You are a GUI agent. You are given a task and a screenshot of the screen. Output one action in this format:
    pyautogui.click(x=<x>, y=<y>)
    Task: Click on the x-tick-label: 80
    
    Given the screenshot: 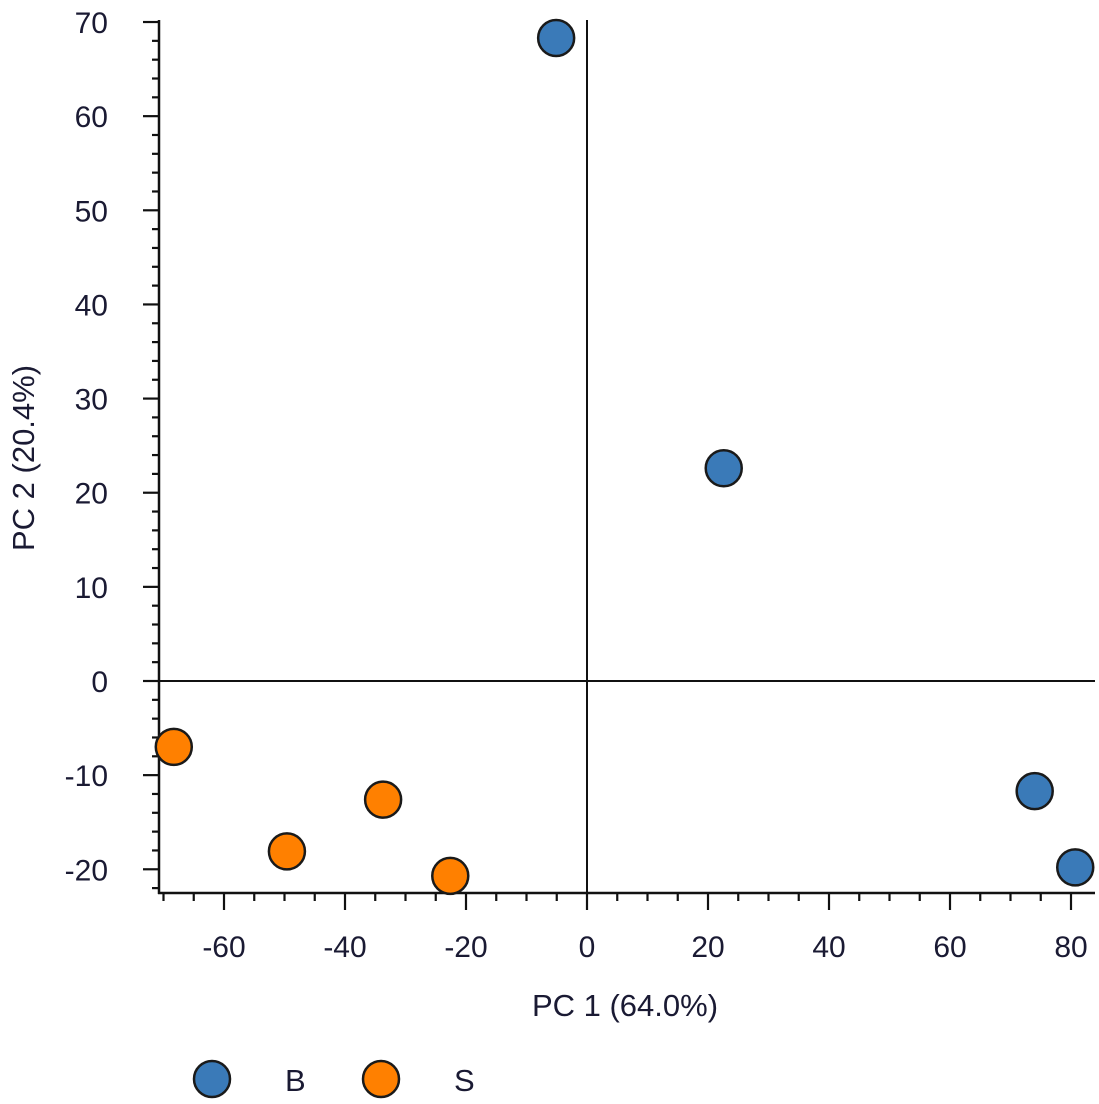 What is the action you would take?
    pyautogui.click(x=1070, y=947)
    